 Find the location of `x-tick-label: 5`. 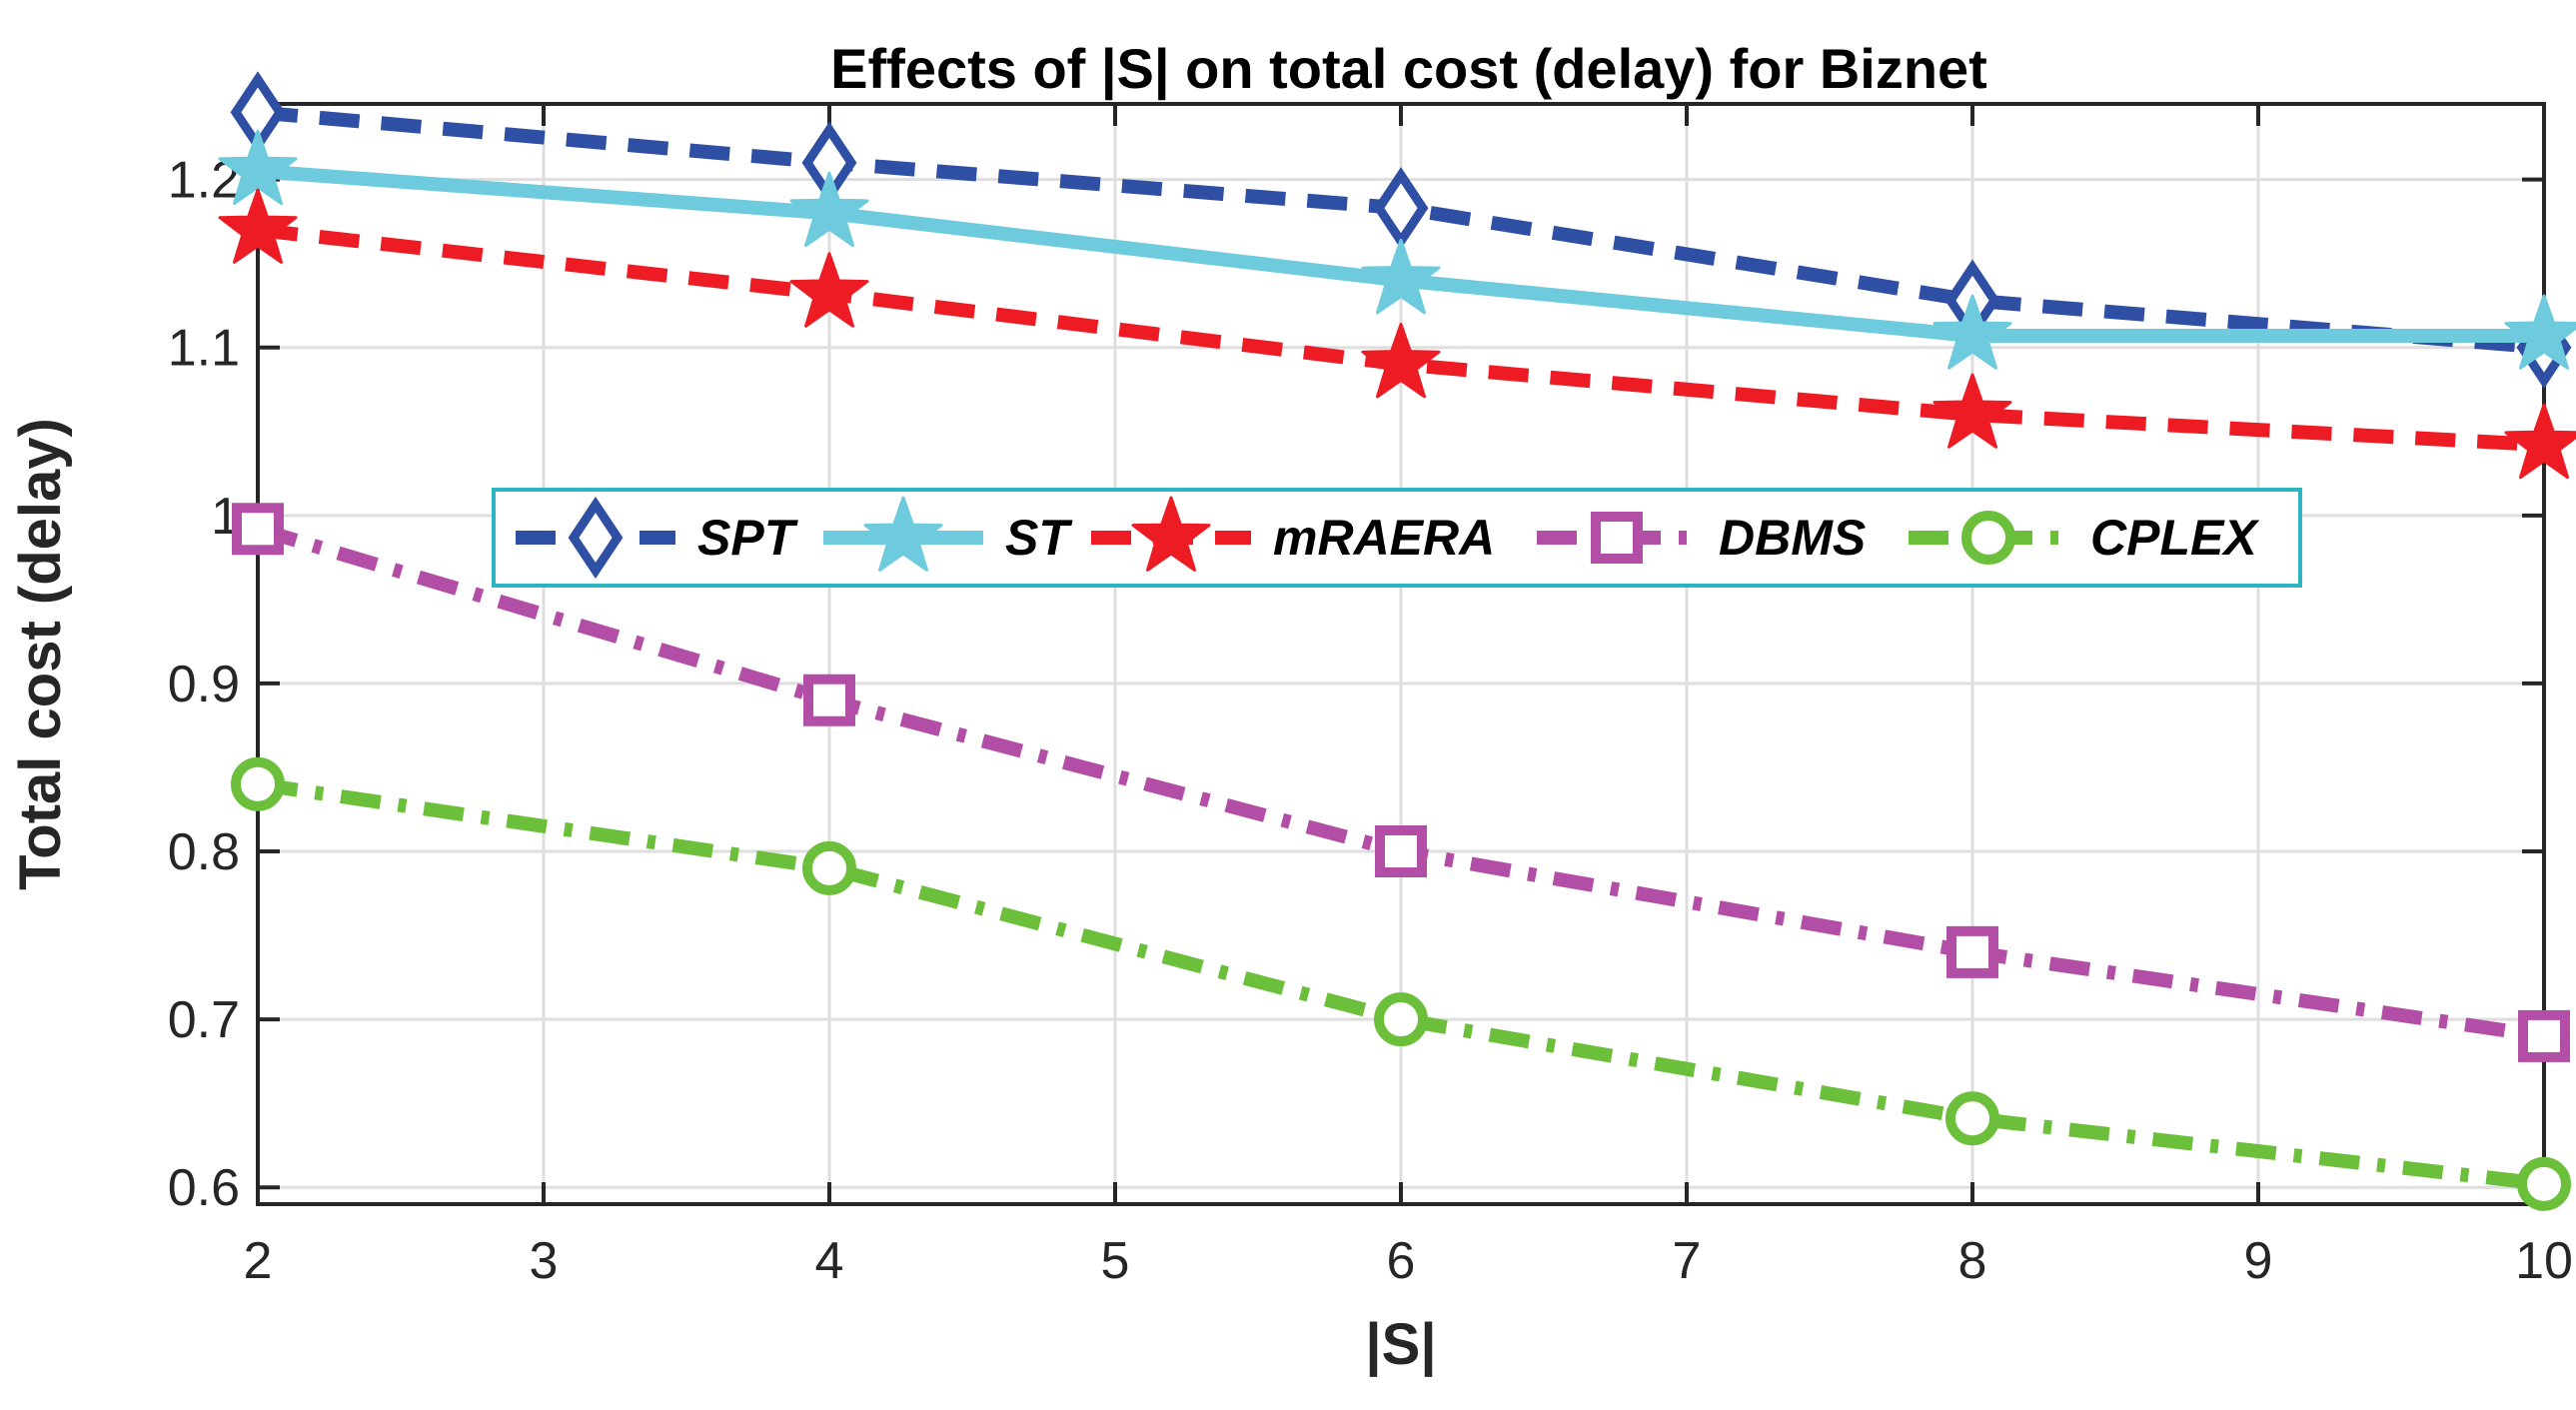

x-tick-label: 5 is located at coordinates (1115, 1261).